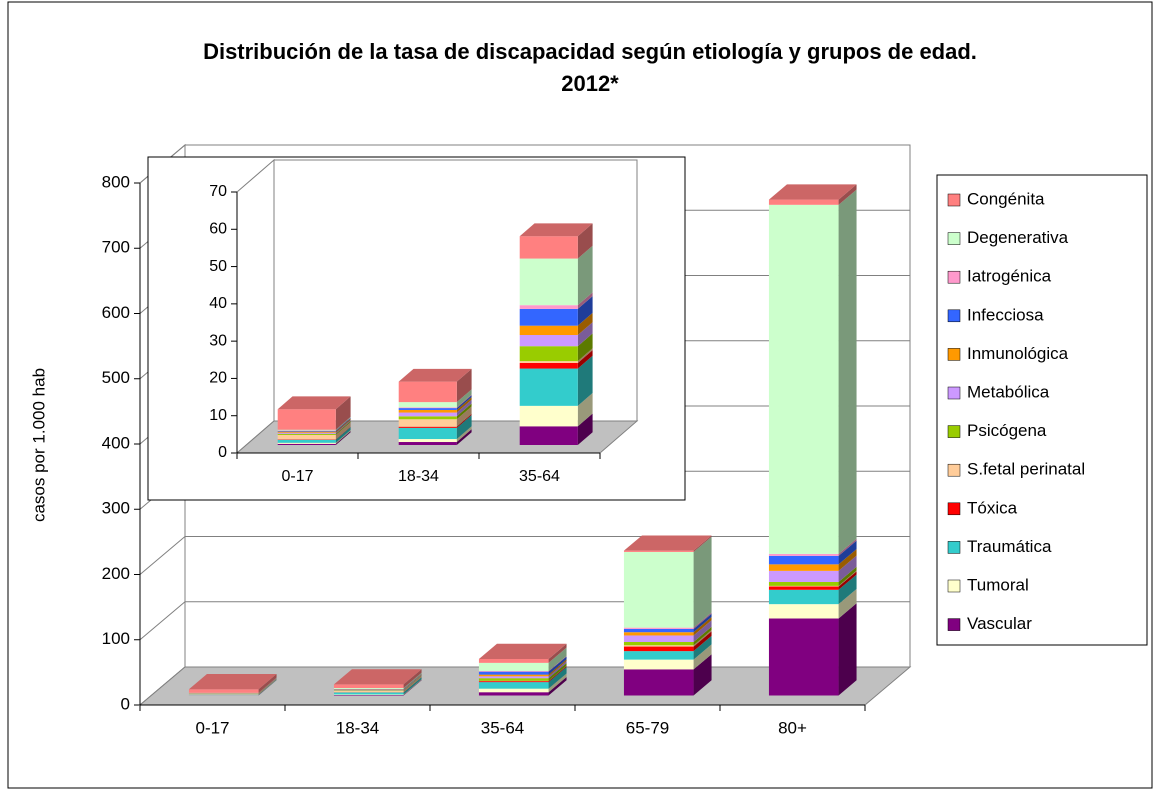 This screenshot has width=1154, height=790. What do you see at coordinates (116, 312) in the screenshot?
I see `y-tick-label: 600` at bounding box center [116, 312].